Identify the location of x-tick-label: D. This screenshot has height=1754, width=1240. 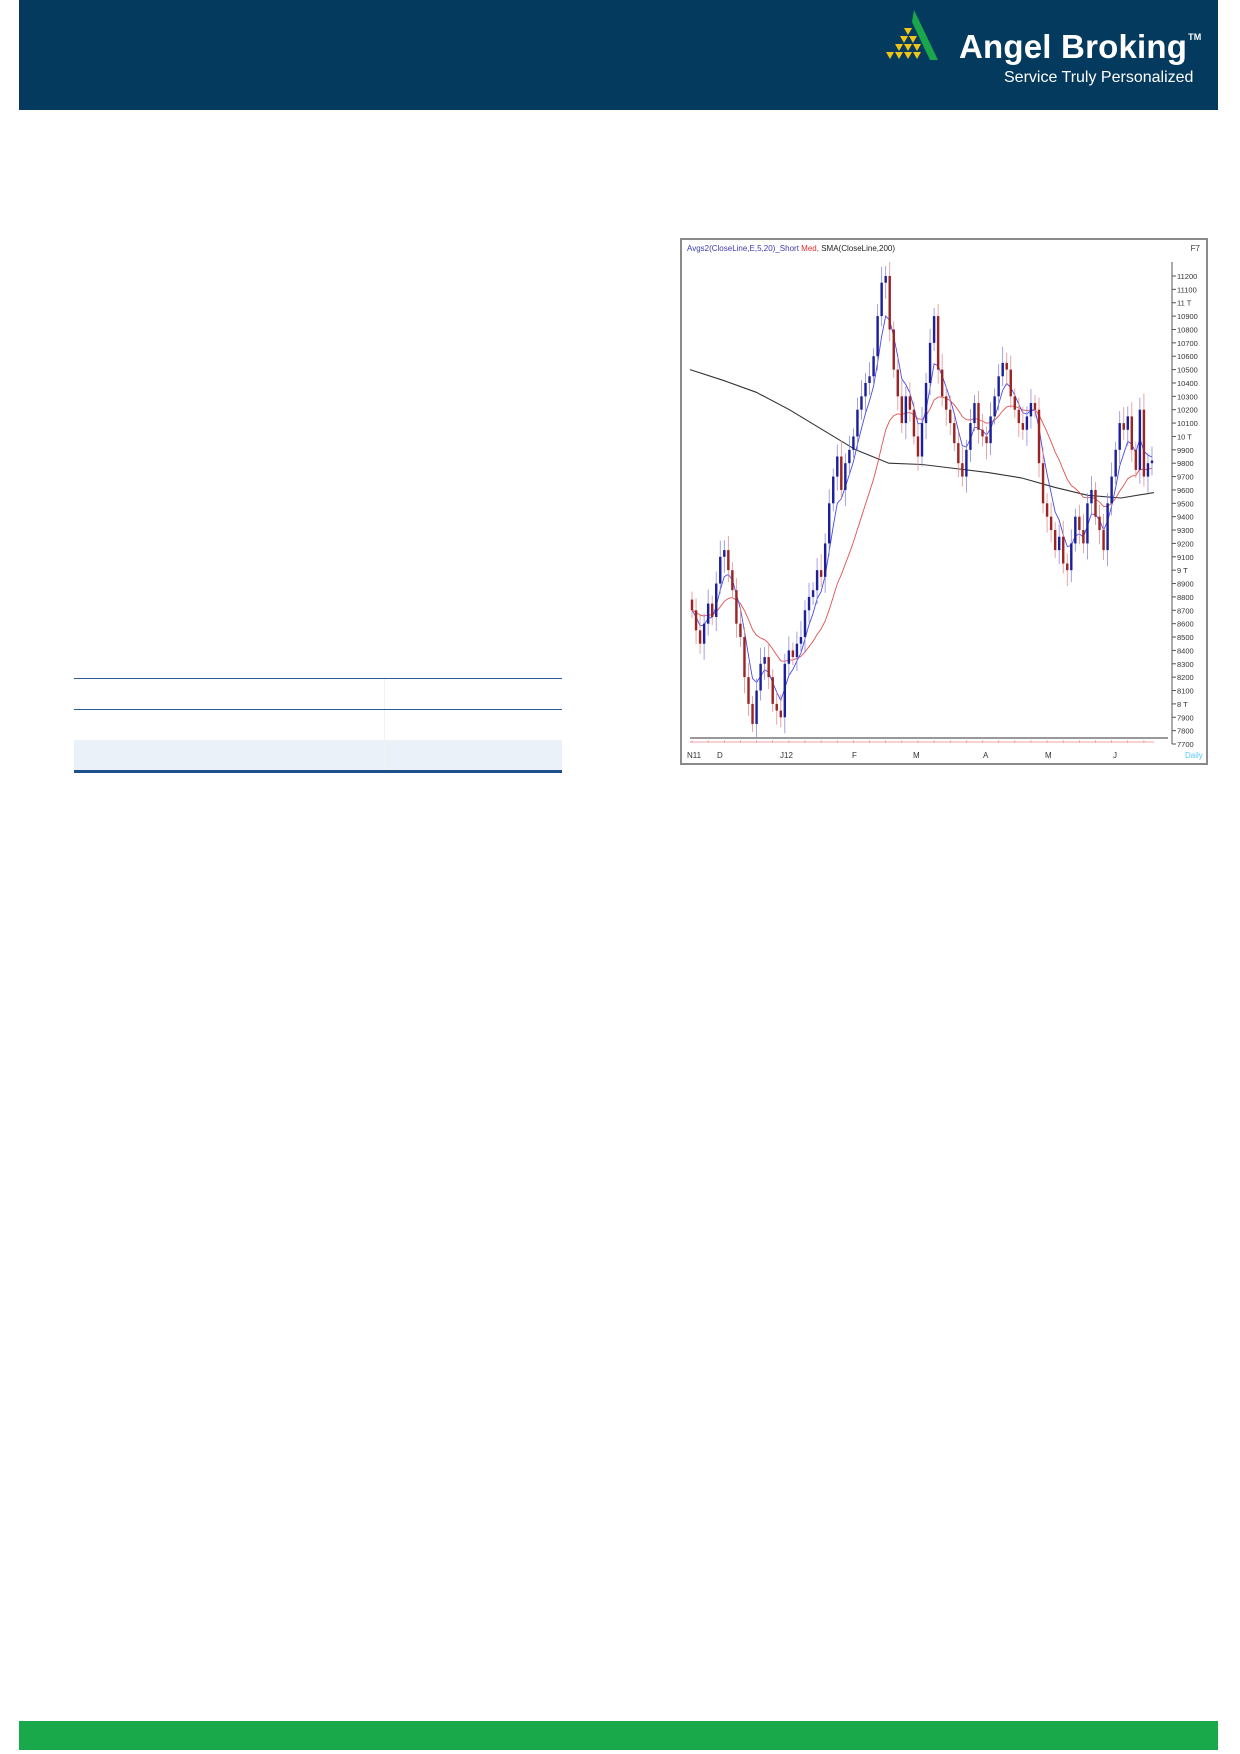
(720, 755).